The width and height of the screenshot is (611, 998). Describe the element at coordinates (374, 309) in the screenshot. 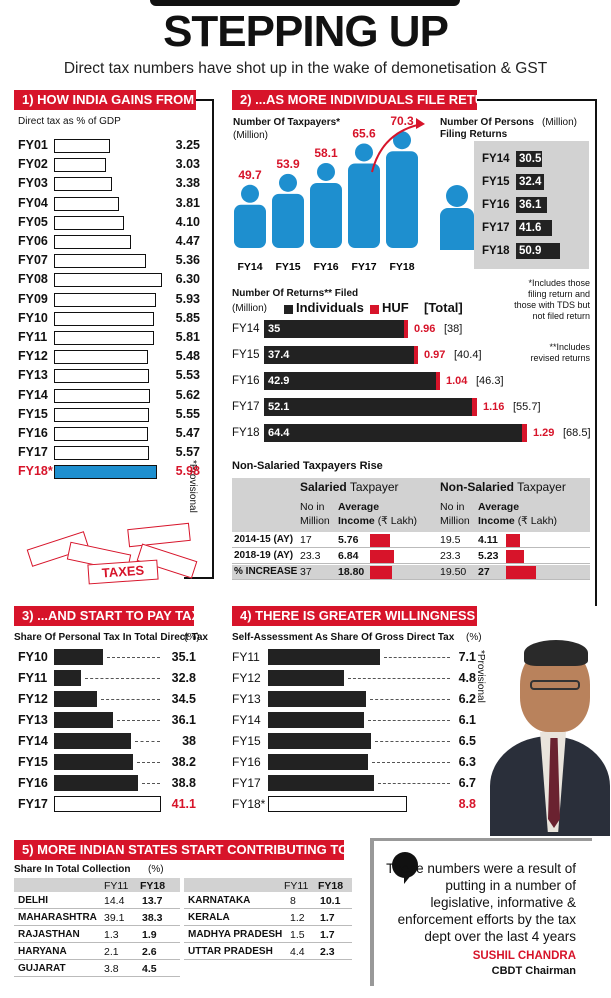

I see `legend-huf-swatch` at that location.